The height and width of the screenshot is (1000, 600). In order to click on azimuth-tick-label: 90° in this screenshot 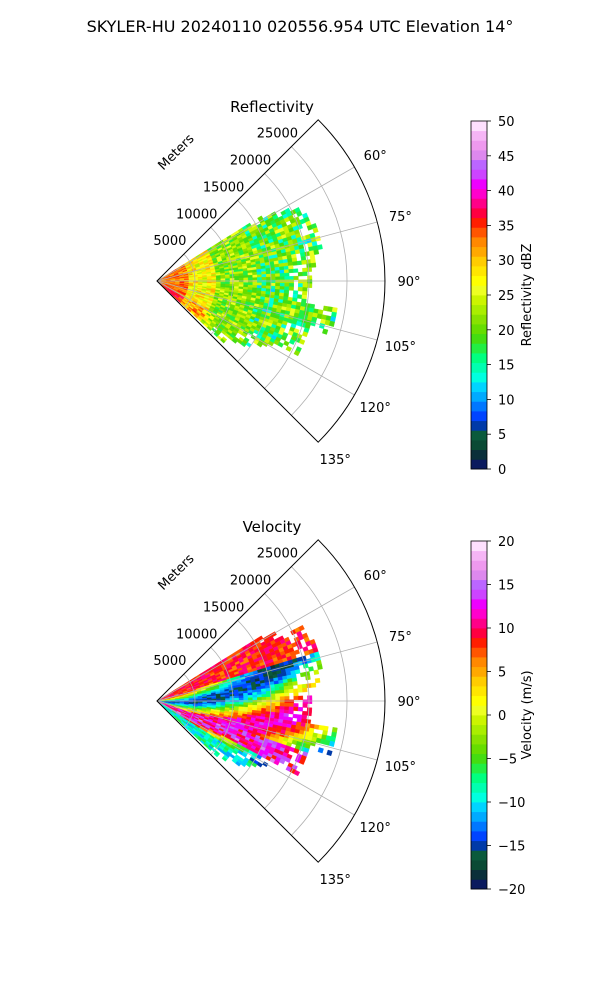, I will do `click(408, 282)`.